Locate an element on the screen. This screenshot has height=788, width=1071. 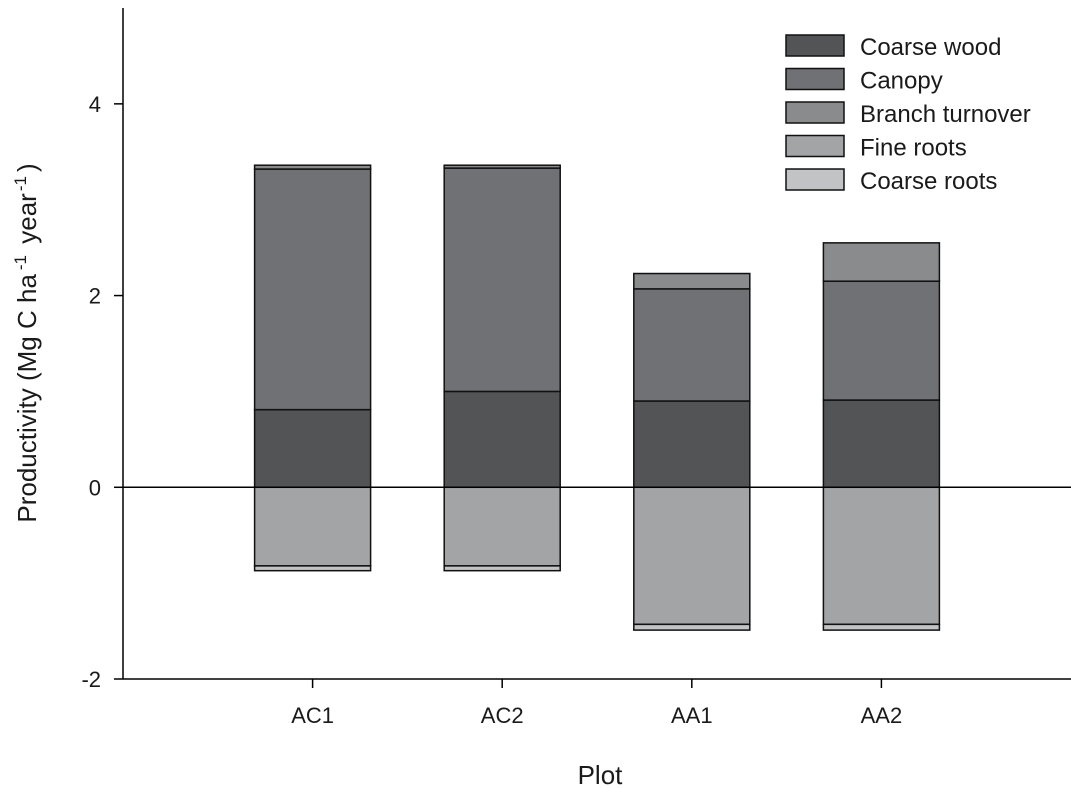
x-tick-label: AA2 is located at coordinates (882, 715).